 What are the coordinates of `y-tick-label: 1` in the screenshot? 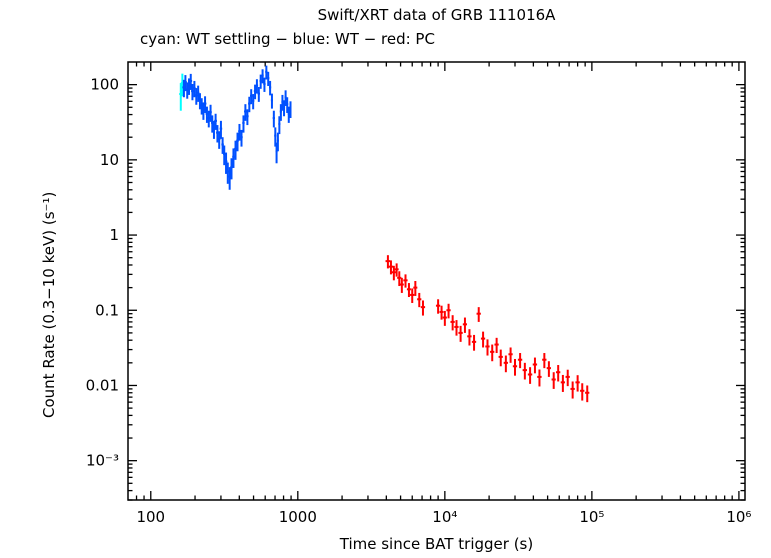 It's located at (114, 235).